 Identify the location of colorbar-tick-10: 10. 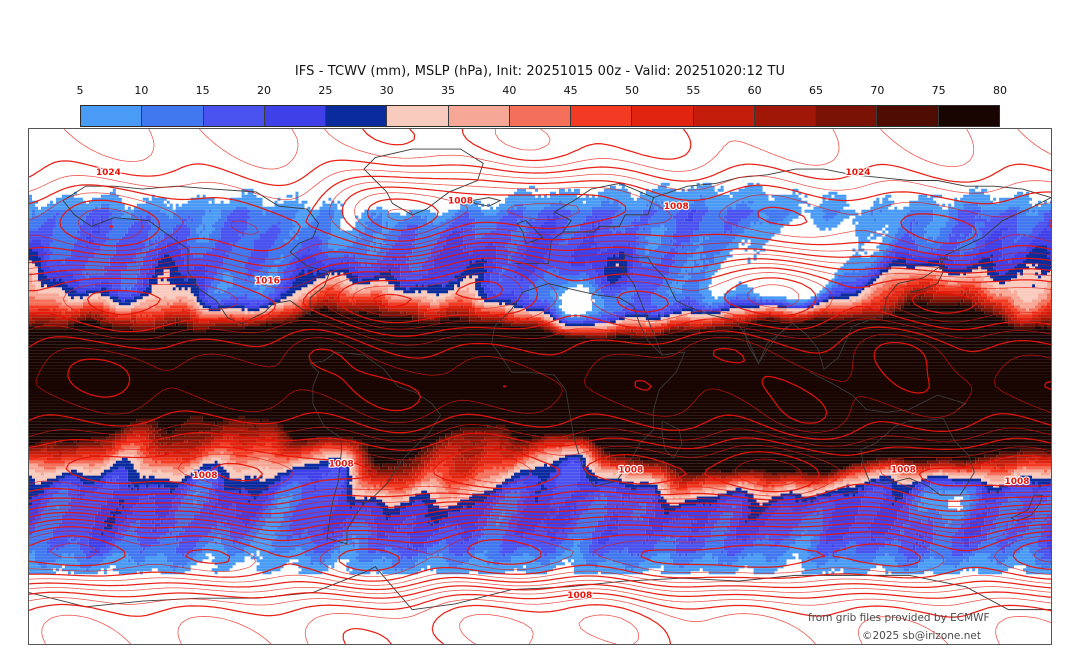
(141, 90).